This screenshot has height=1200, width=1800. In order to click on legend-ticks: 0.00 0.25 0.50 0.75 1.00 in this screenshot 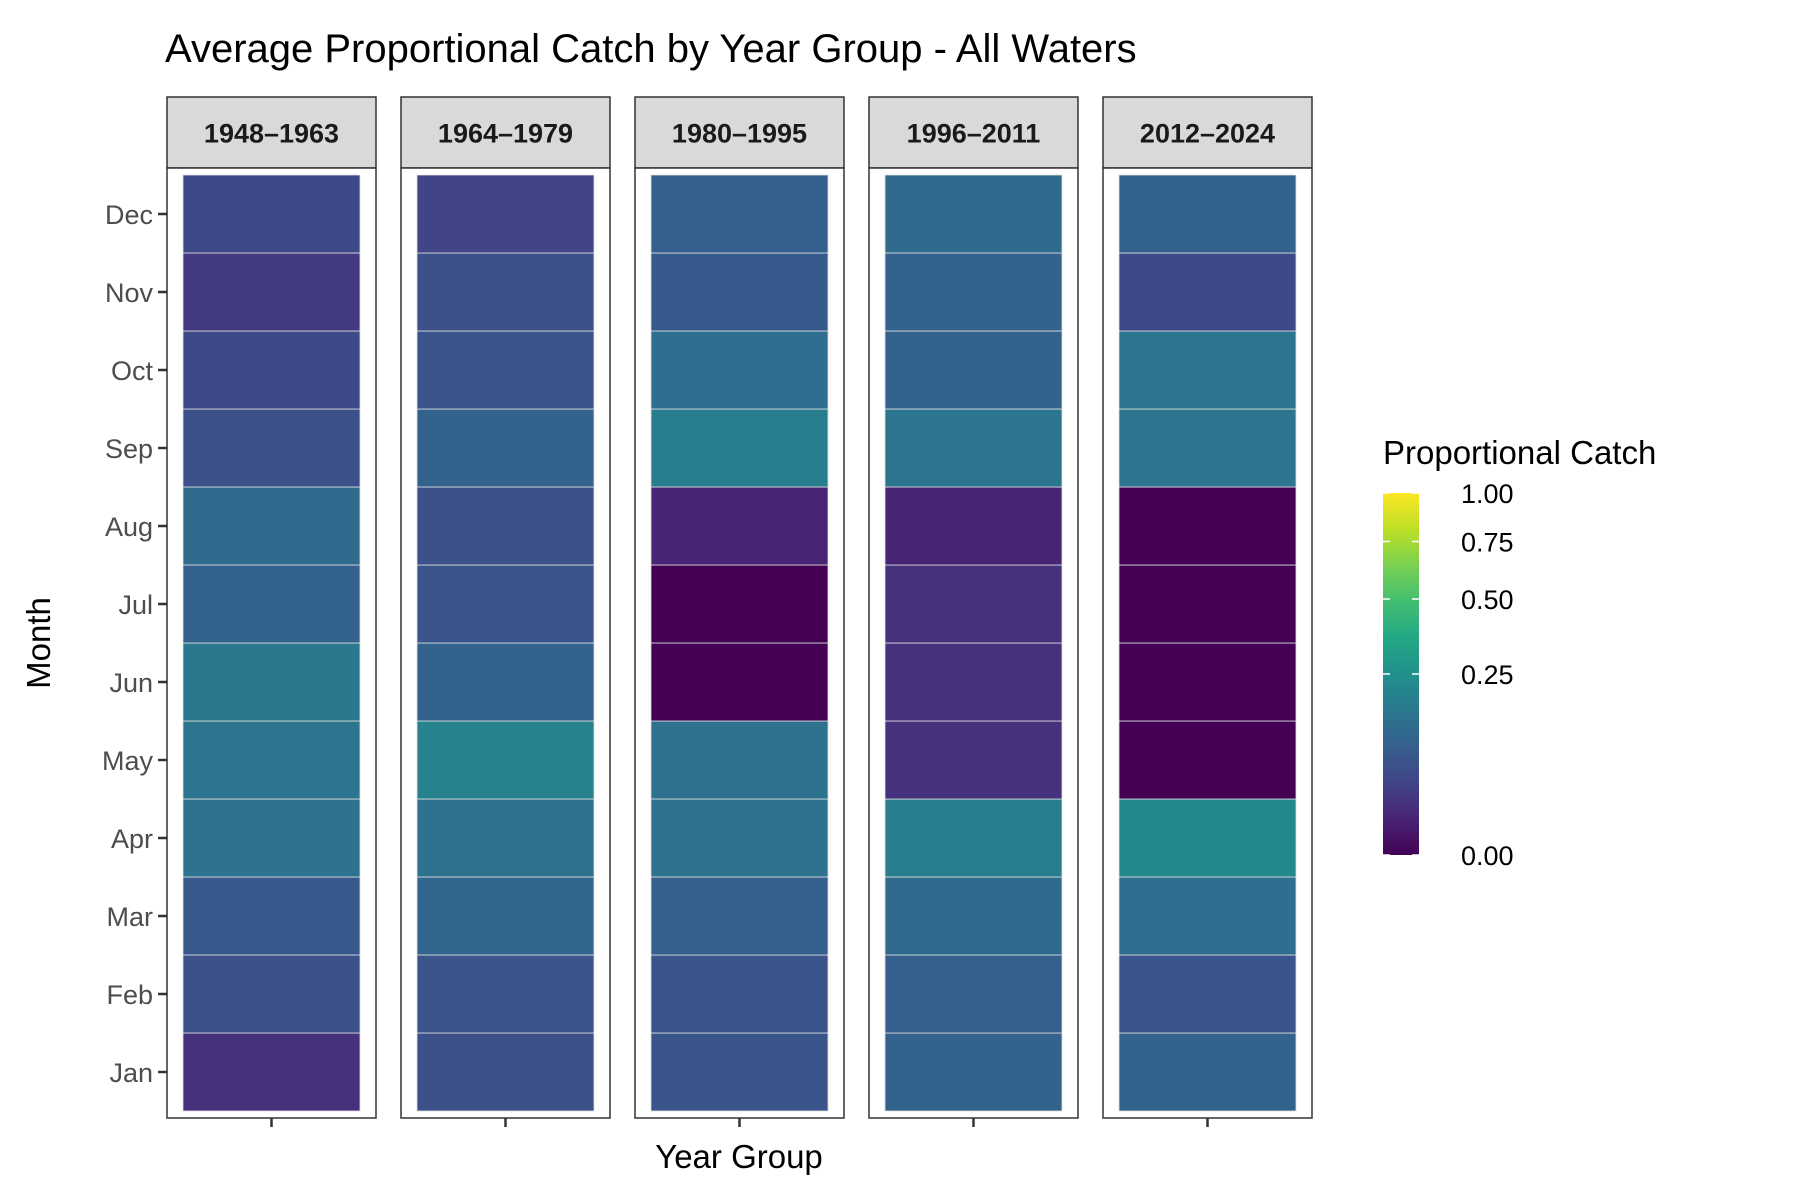, I will do `click(1448, 675)`.